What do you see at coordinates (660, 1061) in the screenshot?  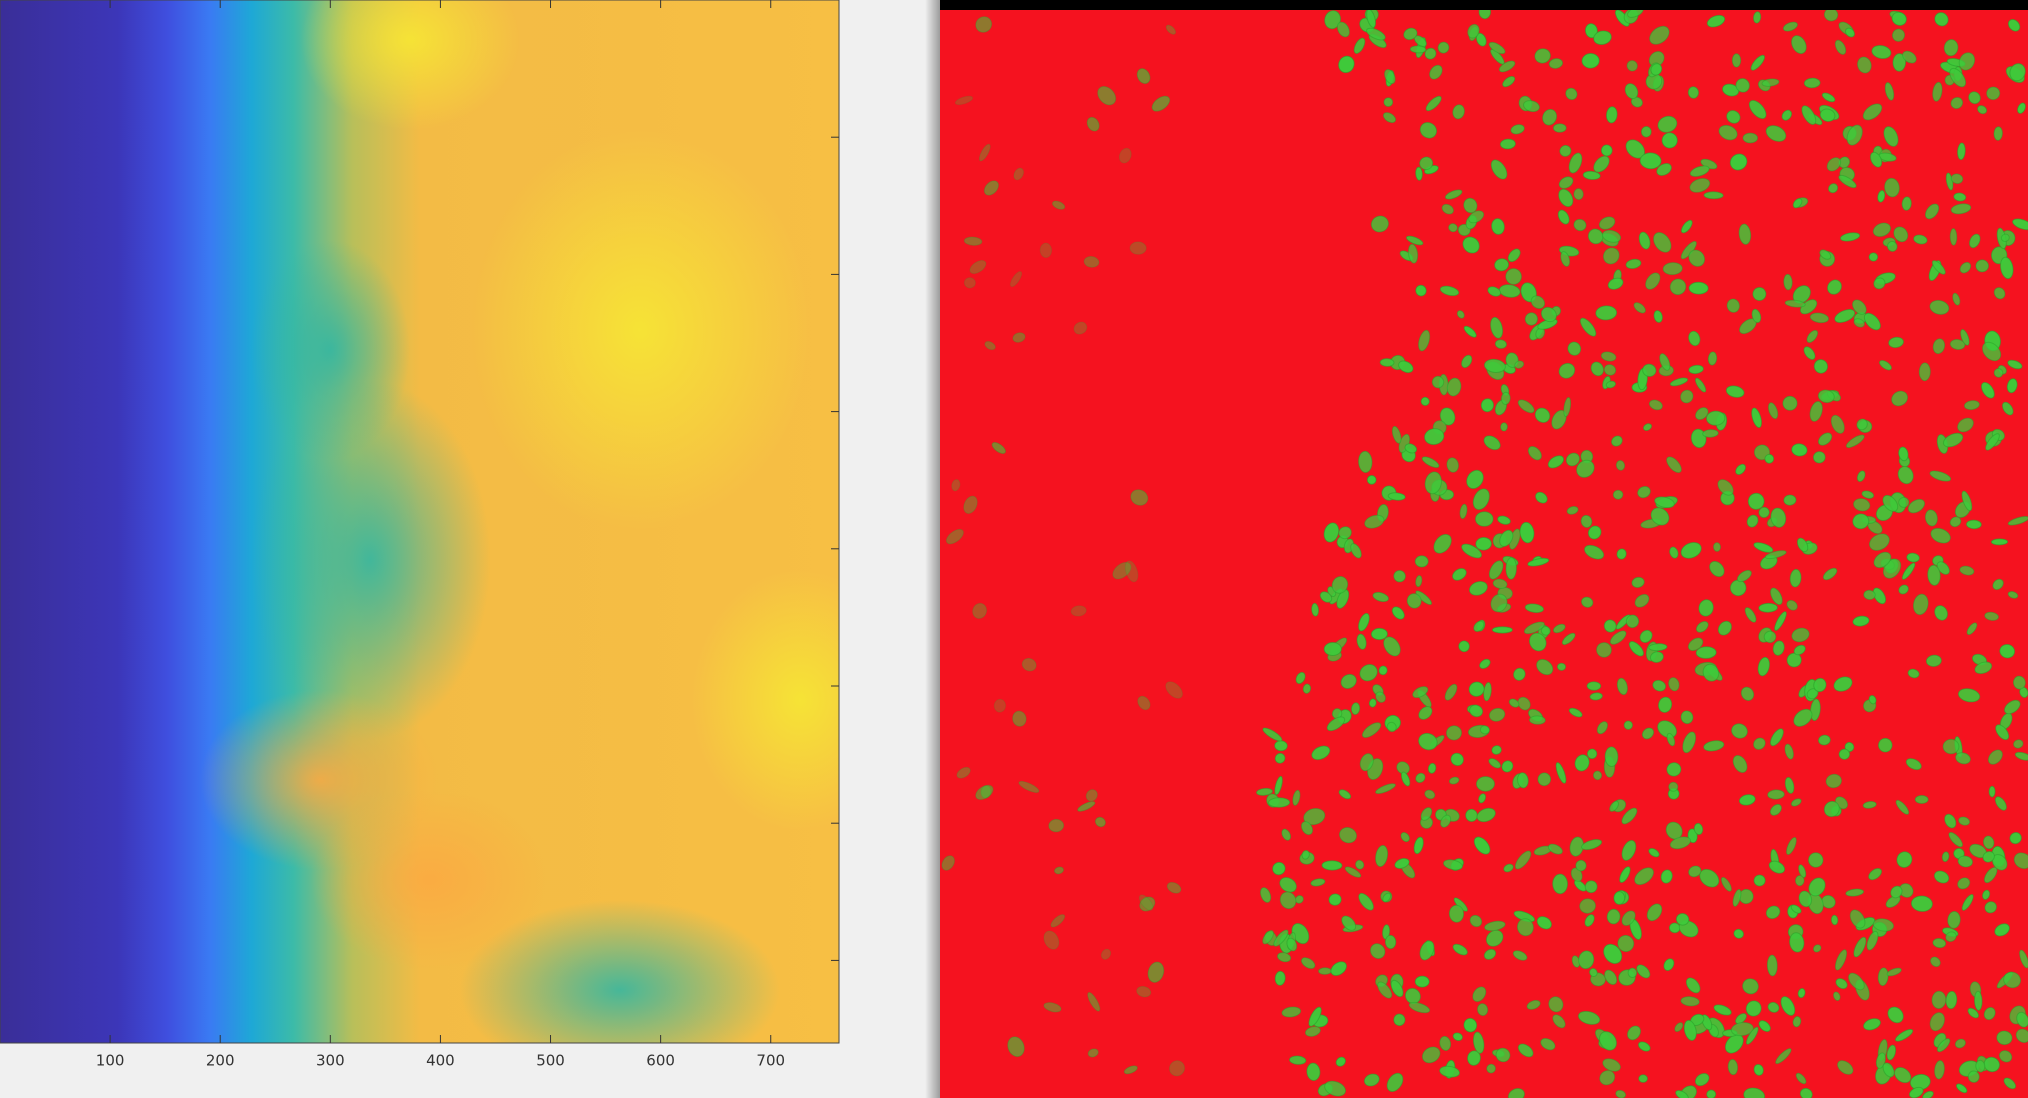 I see `x-tick-label: 600` at bounding box center [660, 1061].